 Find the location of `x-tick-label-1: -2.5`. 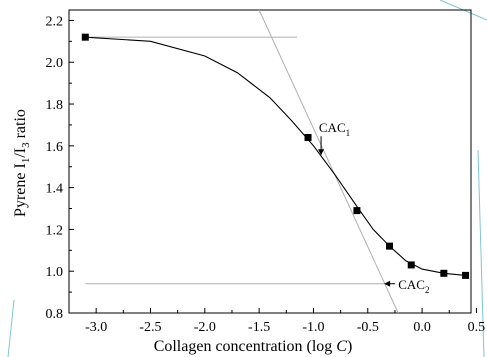

x-tick-label-1: -2.5 is located at coordinates (150, 327).